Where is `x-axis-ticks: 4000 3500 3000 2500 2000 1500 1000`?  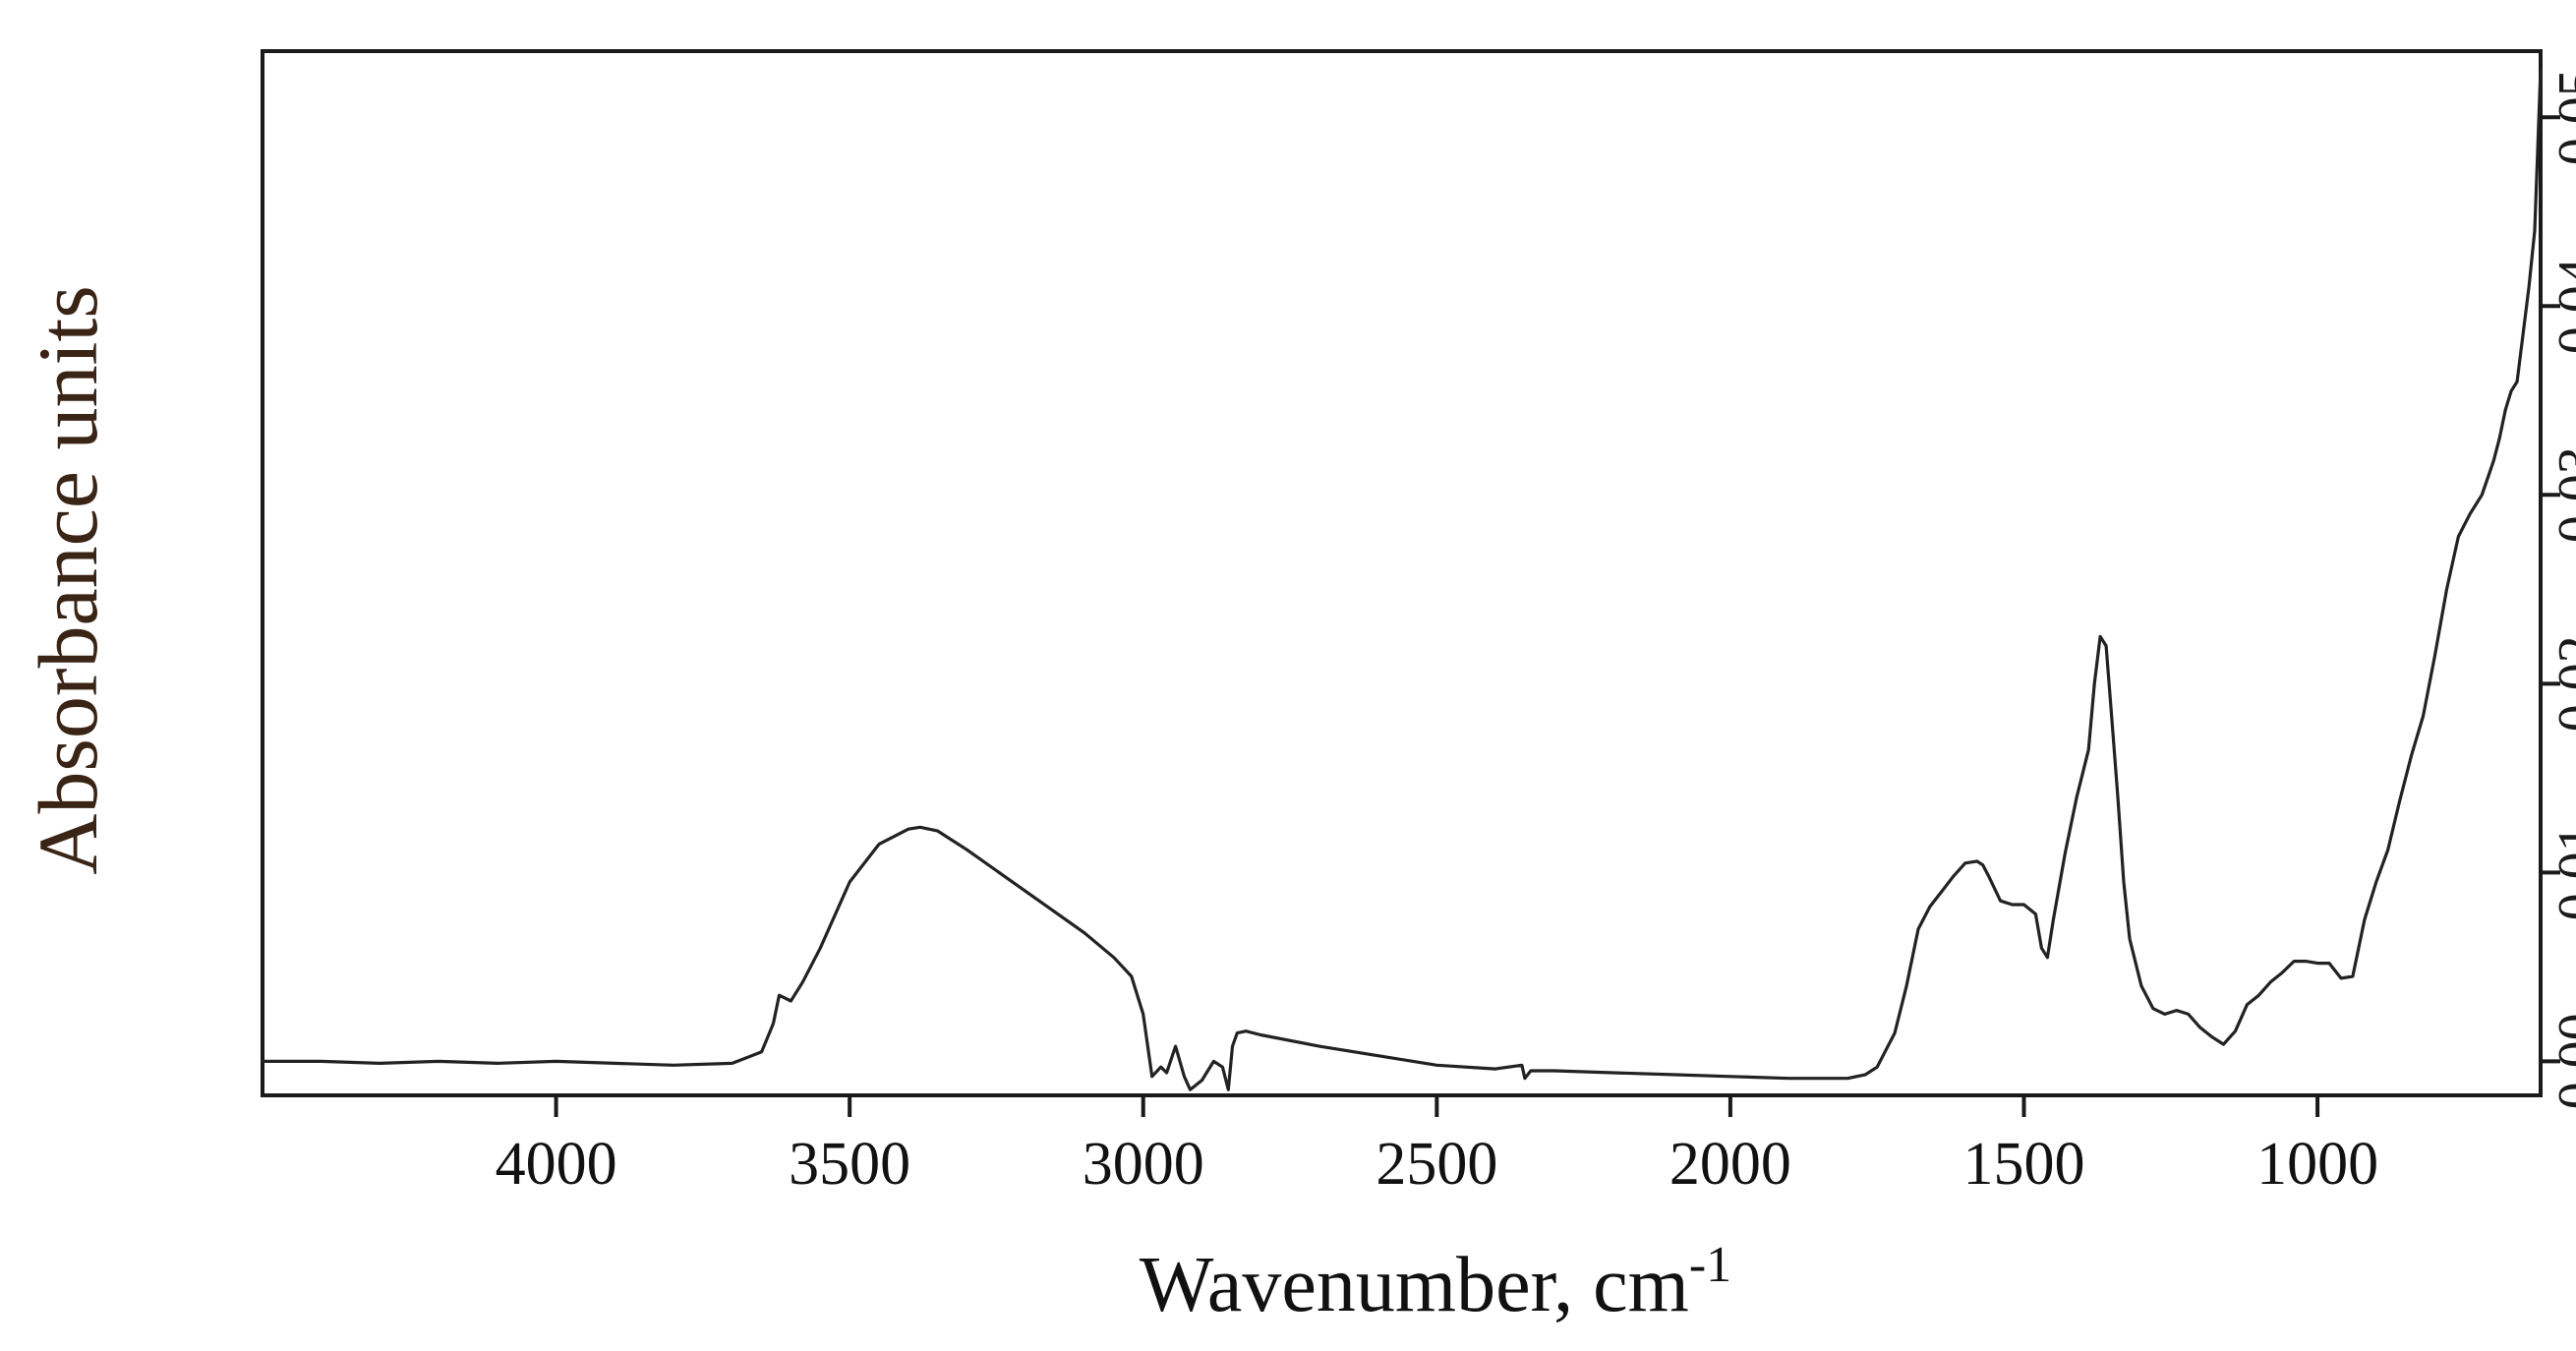
x-axis-ticks: 4000 3500 3000 2500 2000 1500 1000 is located at coordinates (1437, 1146).